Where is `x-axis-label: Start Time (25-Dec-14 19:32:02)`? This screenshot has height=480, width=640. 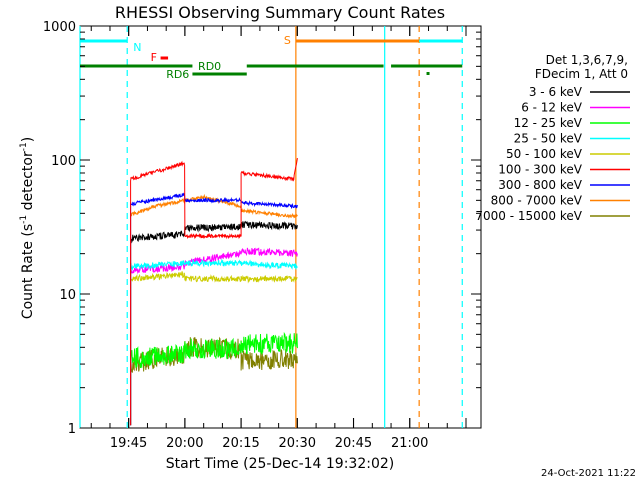
x-axis-label: Start Time (25-Dec-14 19:32:02) is located at coordinates (280, 464).